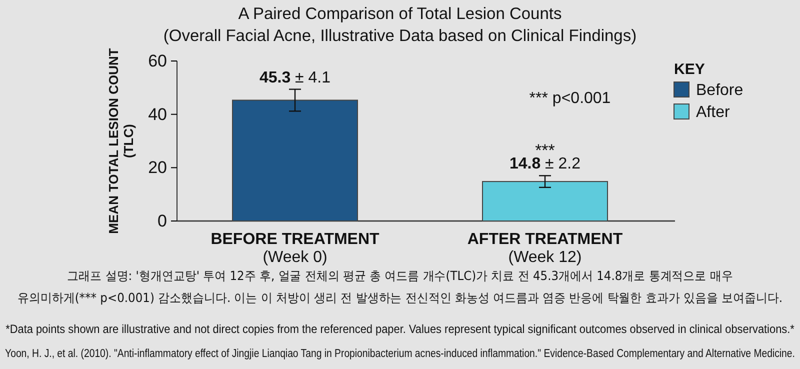 This screenshot has height=369, width=800. Describe the element at coordinates (713, 112) in the screenshot. I see `legend-label: After` at that location.